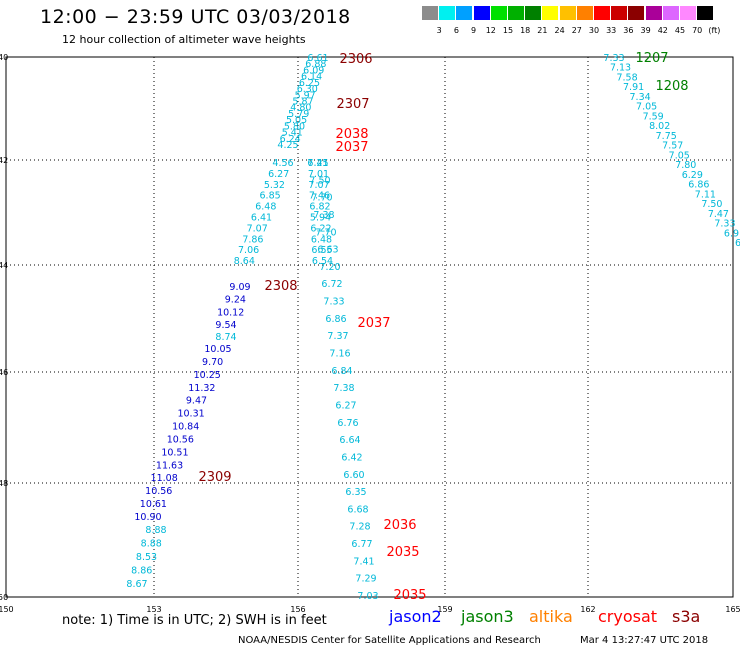 This screenshot has width=740, height=650. I want to click on colorbar-label: 45, so click(680, 30).